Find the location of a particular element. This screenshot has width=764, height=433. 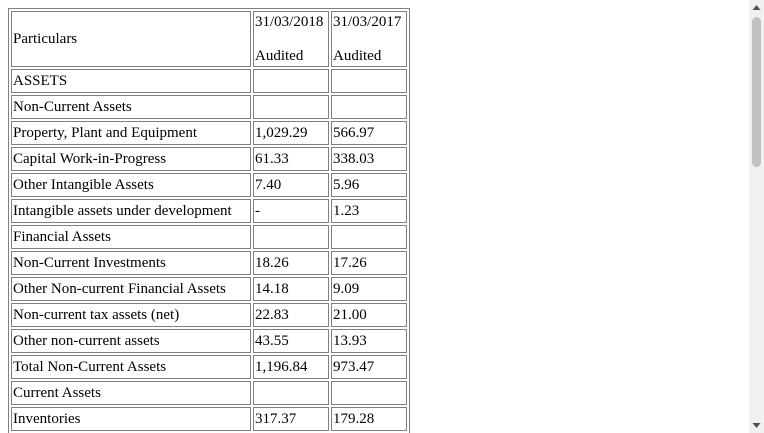

table-row: Financial Assets is located at coordinates (209, 237).